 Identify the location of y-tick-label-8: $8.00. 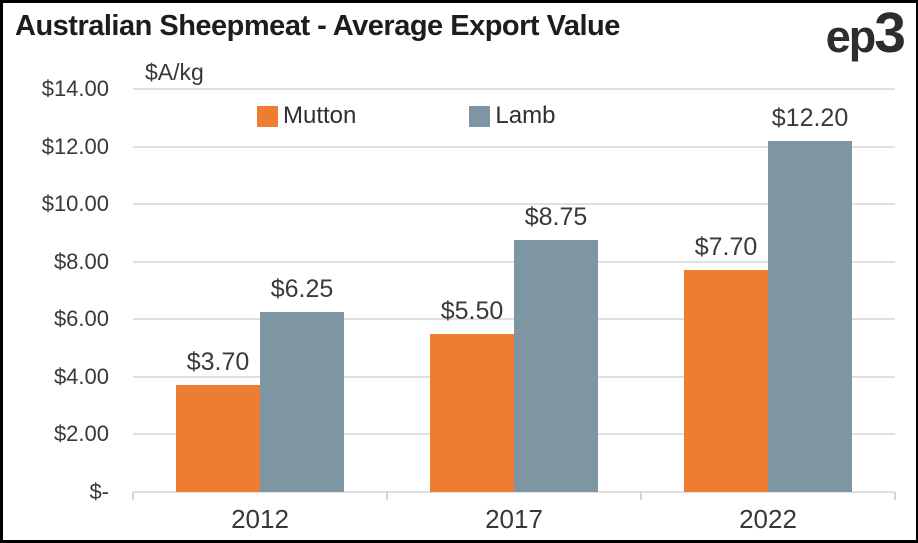
(81, 261).